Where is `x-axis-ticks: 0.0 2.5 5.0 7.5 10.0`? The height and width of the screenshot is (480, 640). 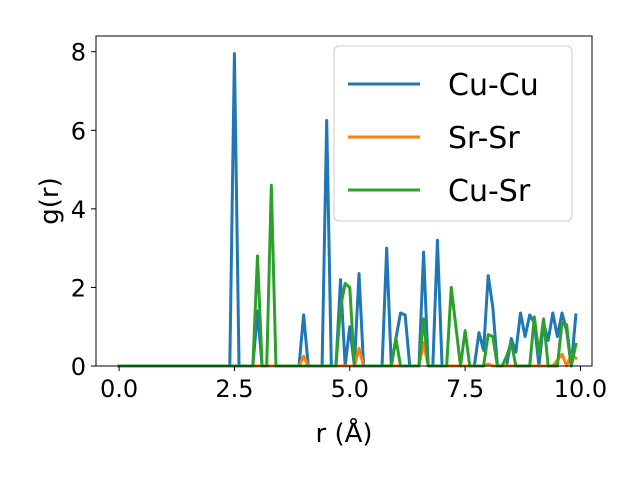 x-axis-ticks: 0.0 2.5 5.0 7.5 10.0 is located at coordinates (353, 384).